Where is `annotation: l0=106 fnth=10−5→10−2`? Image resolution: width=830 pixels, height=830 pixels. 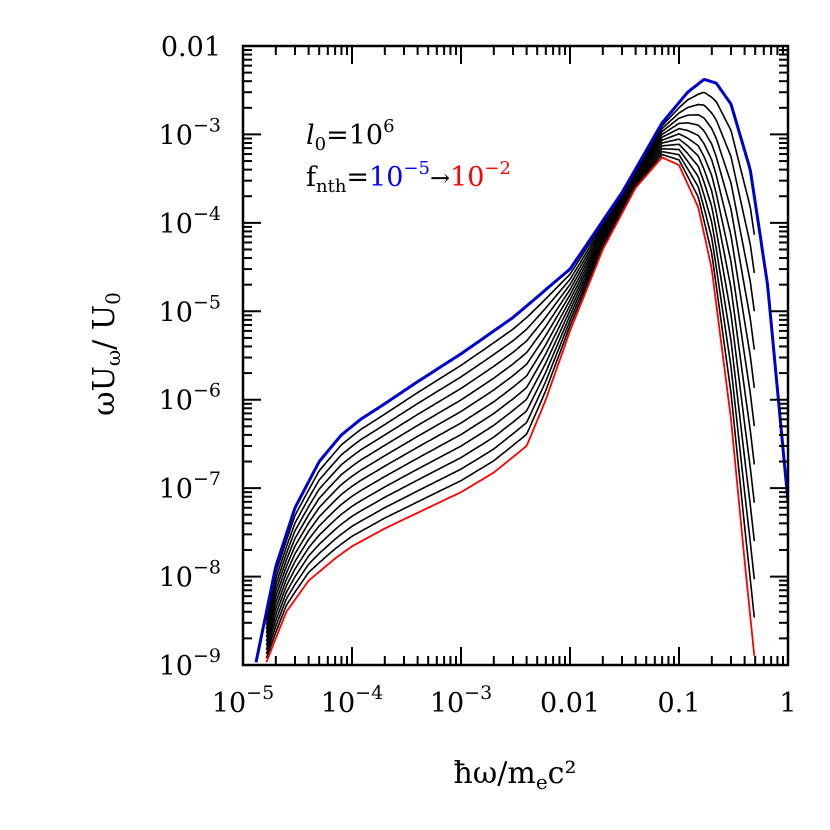
annotation: l0=106 fnth=10−5→10−2 is located at coordinates (408, 156).